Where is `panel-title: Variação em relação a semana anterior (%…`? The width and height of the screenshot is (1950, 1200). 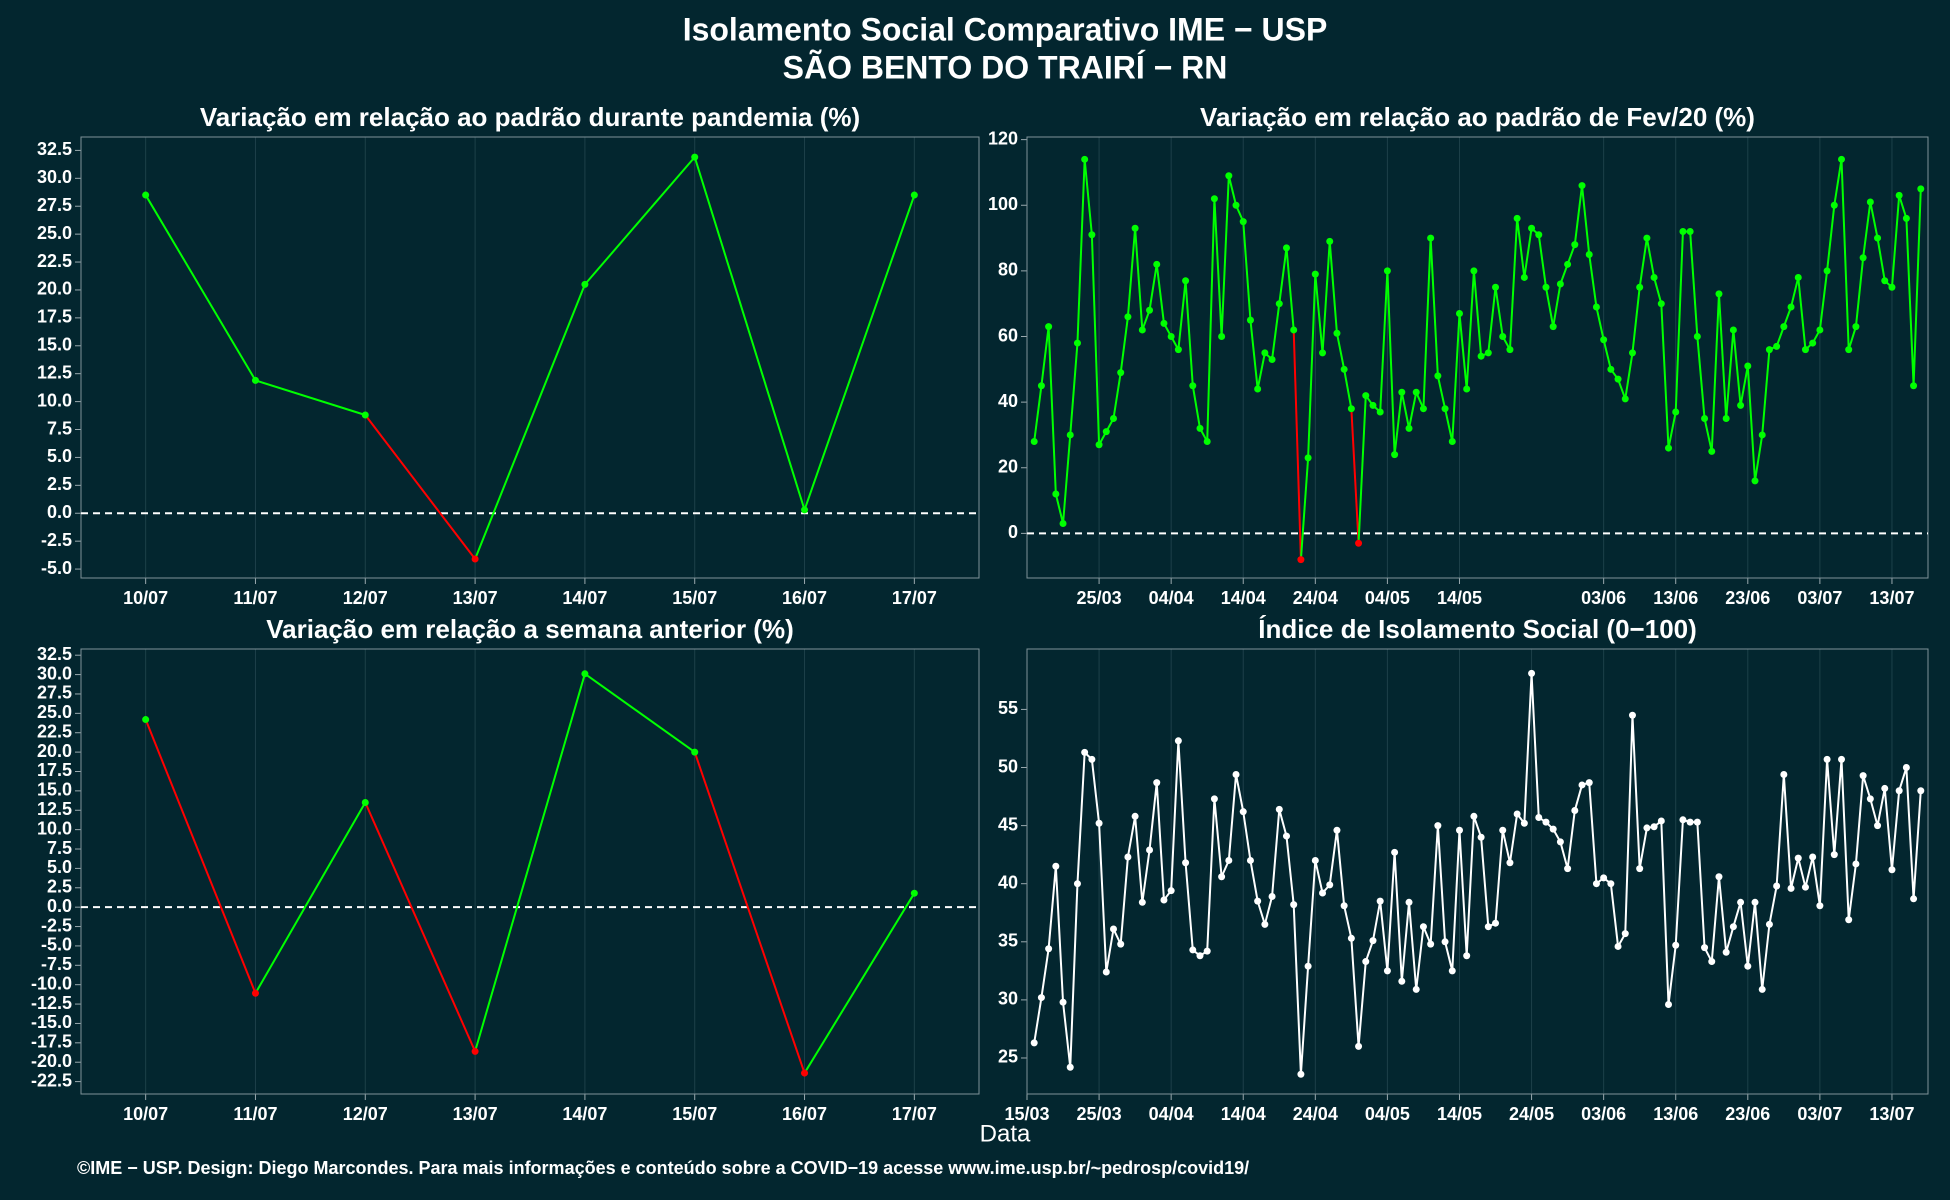
panel-title: Variação em relação a semana anterior (%… is located at coordinates (530, 629).